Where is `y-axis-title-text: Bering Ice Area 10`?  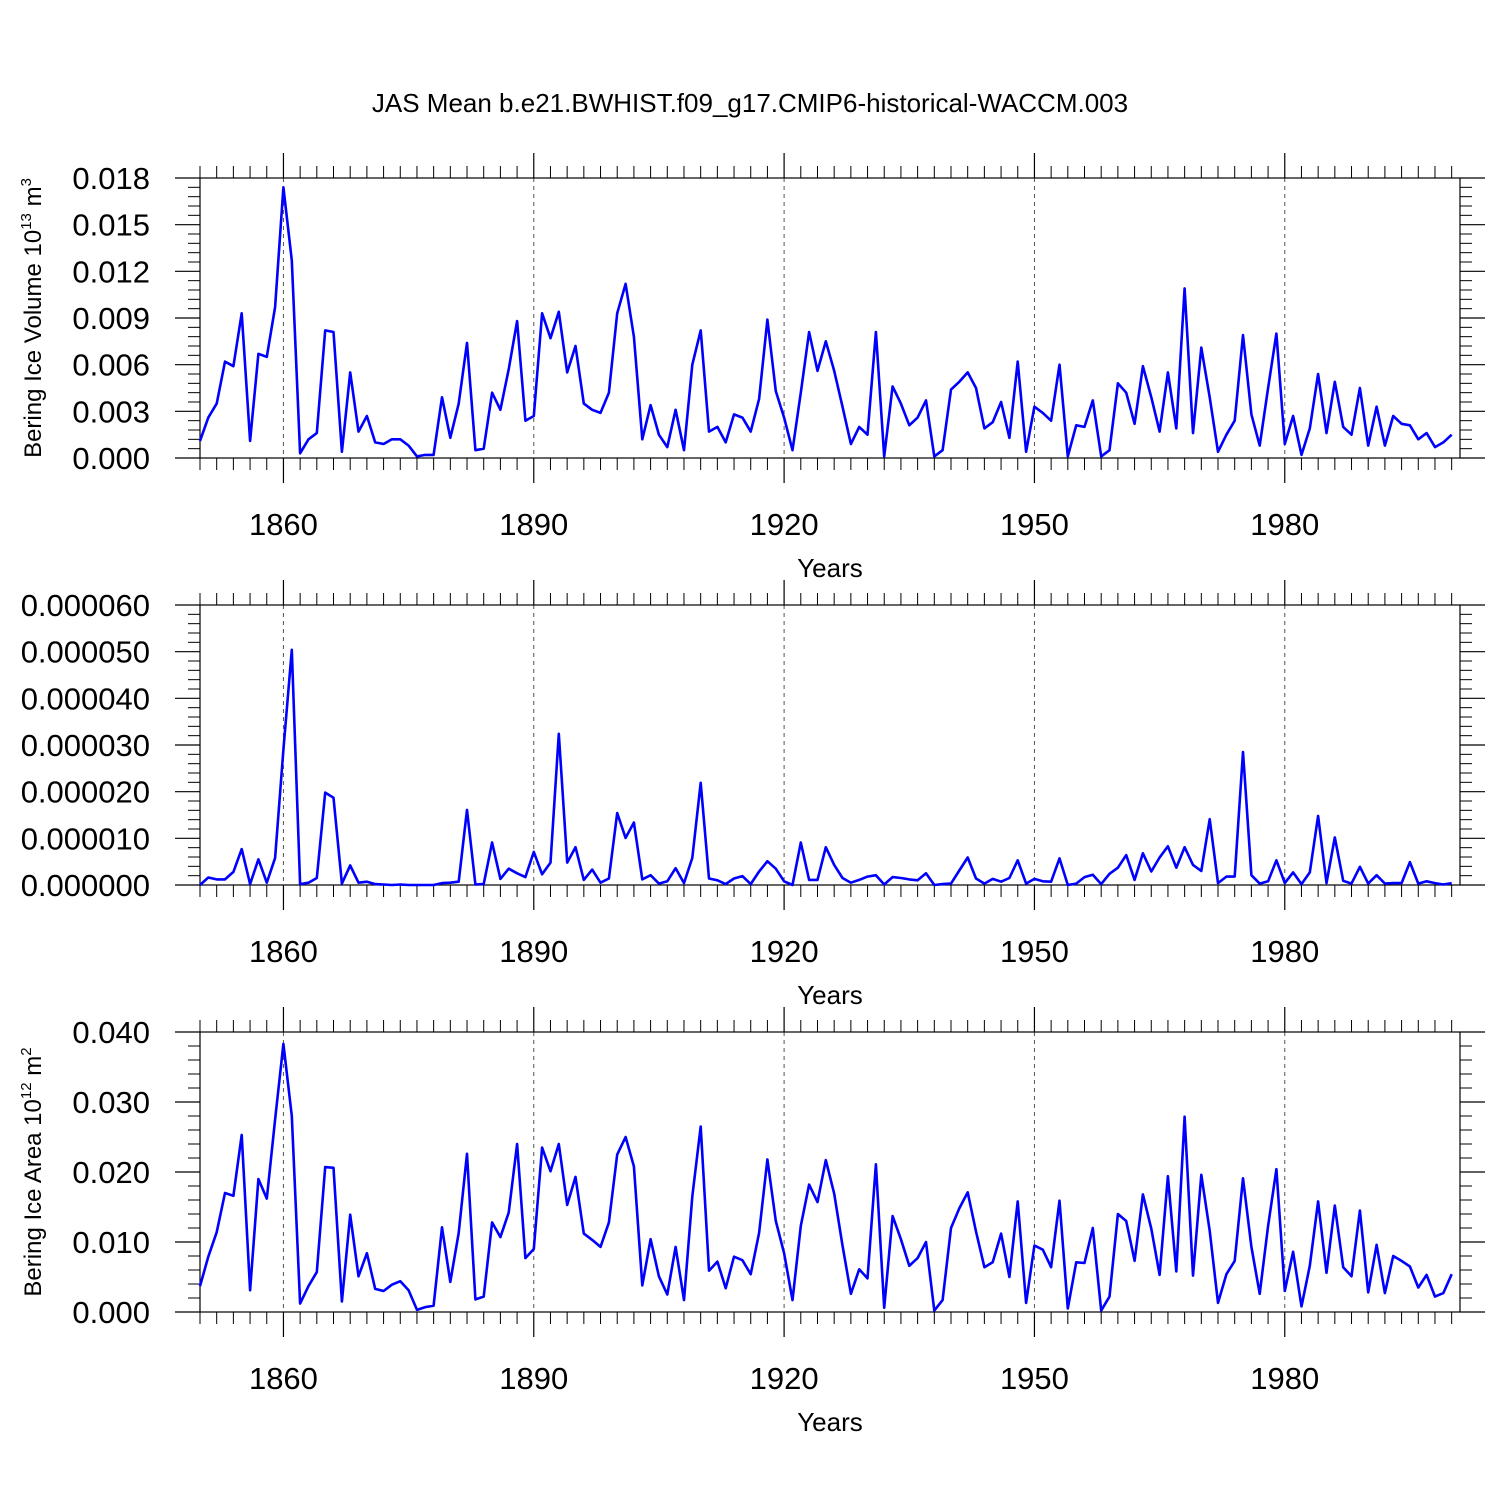
y-axis-title-text: Bering Ice Area 10 is located at coordinates (33, 1197).